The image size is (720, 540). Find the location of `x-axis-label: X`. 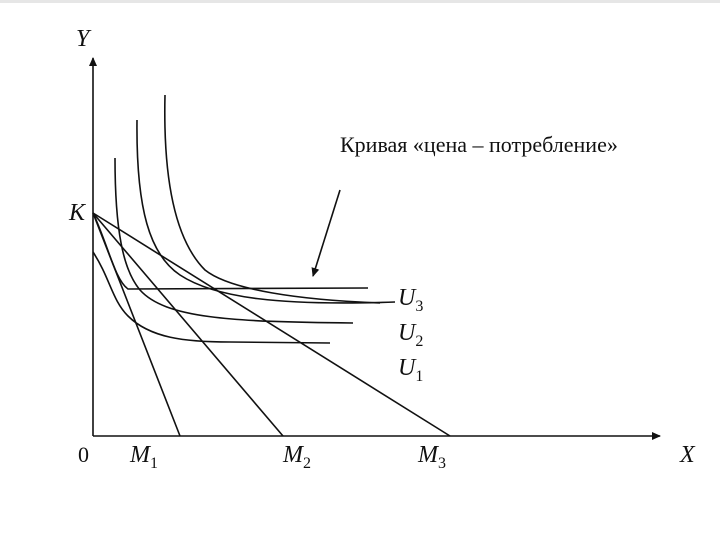

x-axis-label: X is located at coordinates (687, 455).